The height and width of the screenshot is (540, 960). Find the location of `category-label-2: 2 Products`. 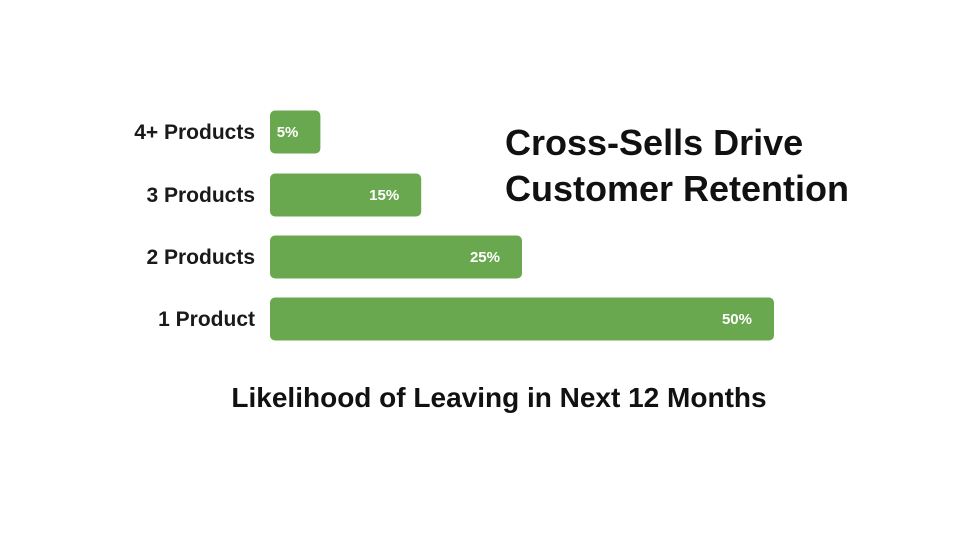

category-label-2: 2 Products is located at coordinates (200, 257).